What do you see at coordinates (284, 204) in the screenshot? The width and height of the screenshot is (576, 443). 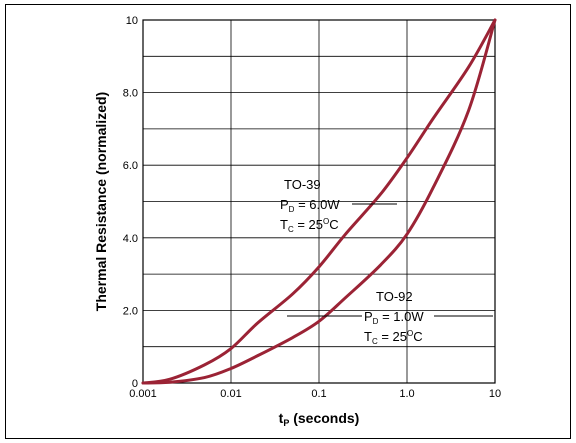 I see `annotation-to39-pd-label: P` at bounding box center [284, 204].